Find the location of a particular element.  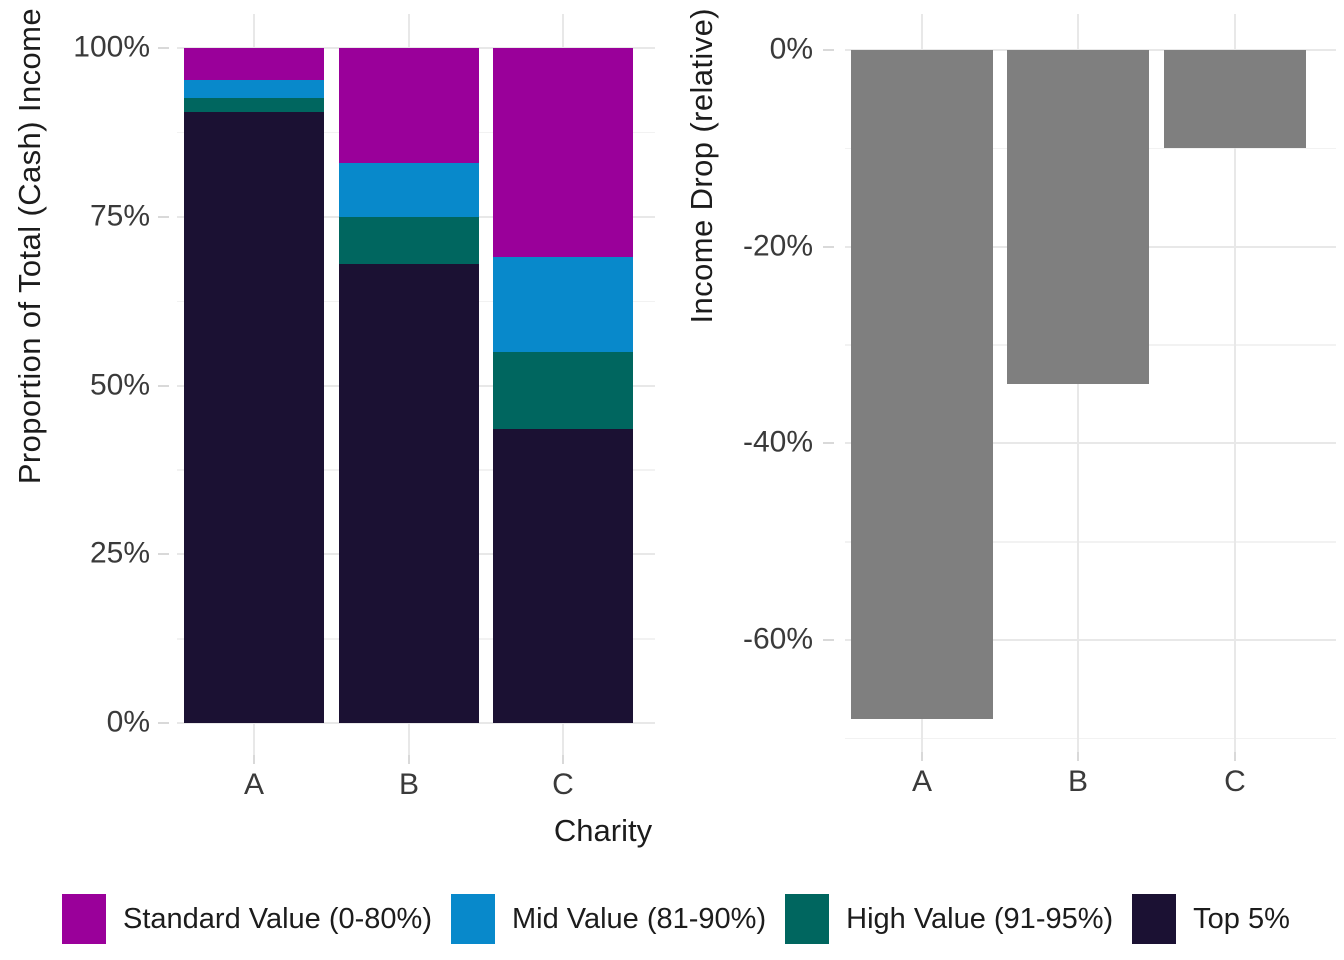

bar-segment-C-standard-value-0-80- is located at coordinates (563, 153).